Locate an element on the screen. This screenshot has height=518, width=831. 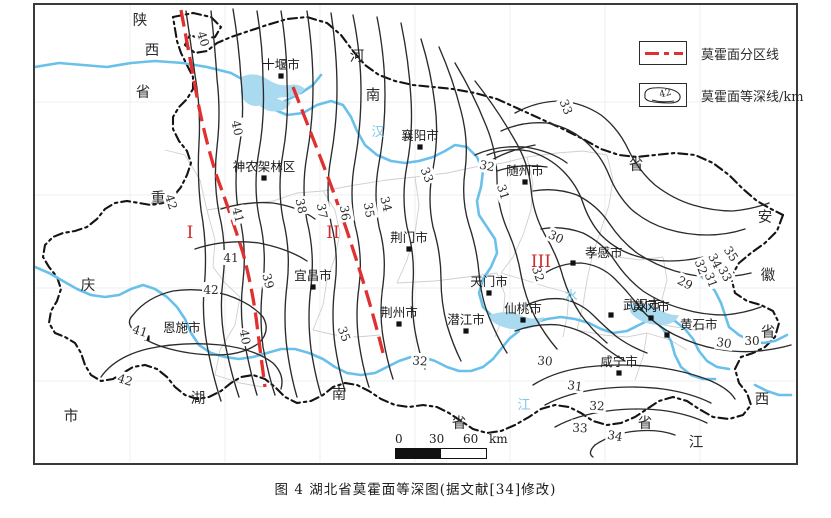
neighbor-province-label: 湖 is located at coordinates (198, 398).